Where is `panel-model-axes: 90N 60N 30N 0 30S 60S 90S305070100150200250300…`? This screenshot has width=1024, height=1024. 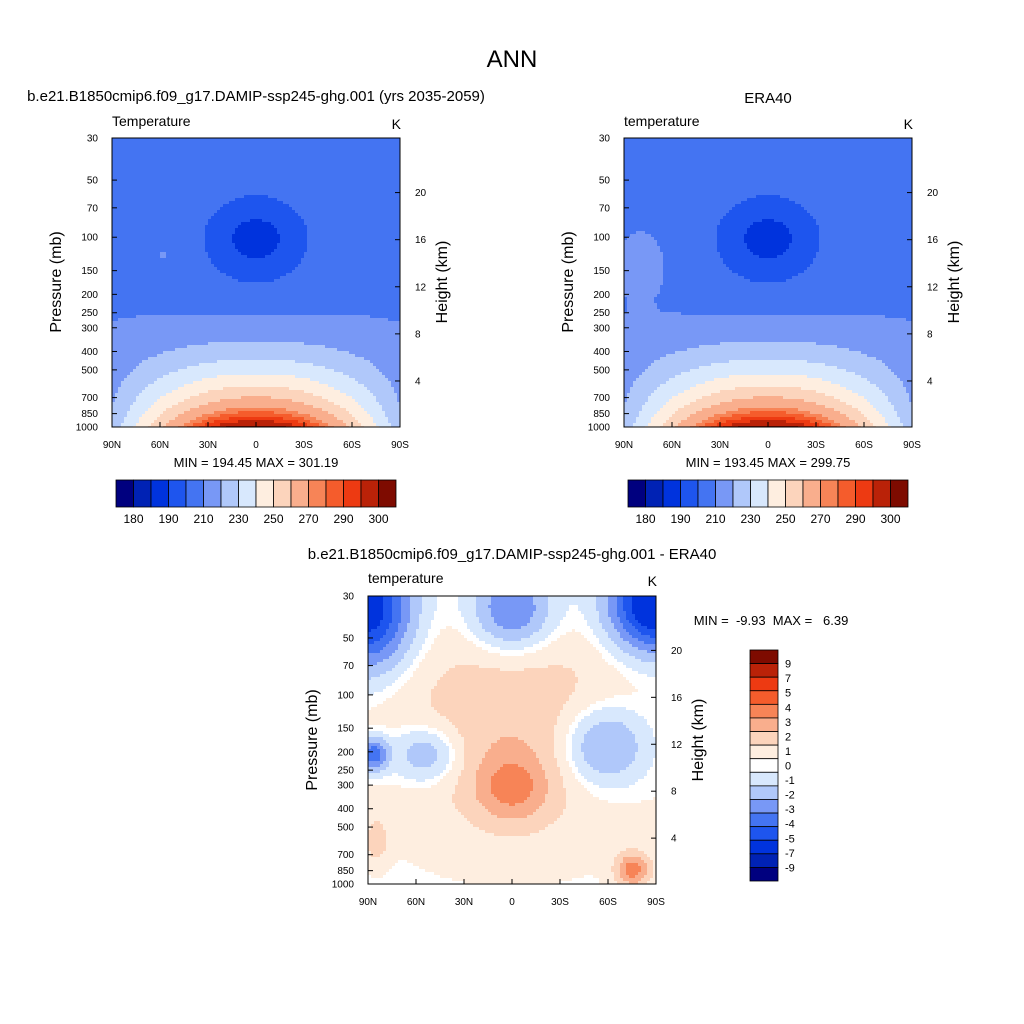
panel-model-axes: 90N 60N 30N 0 30S 60S 90S305070100150200250300… is located at coordinates (251, 293).